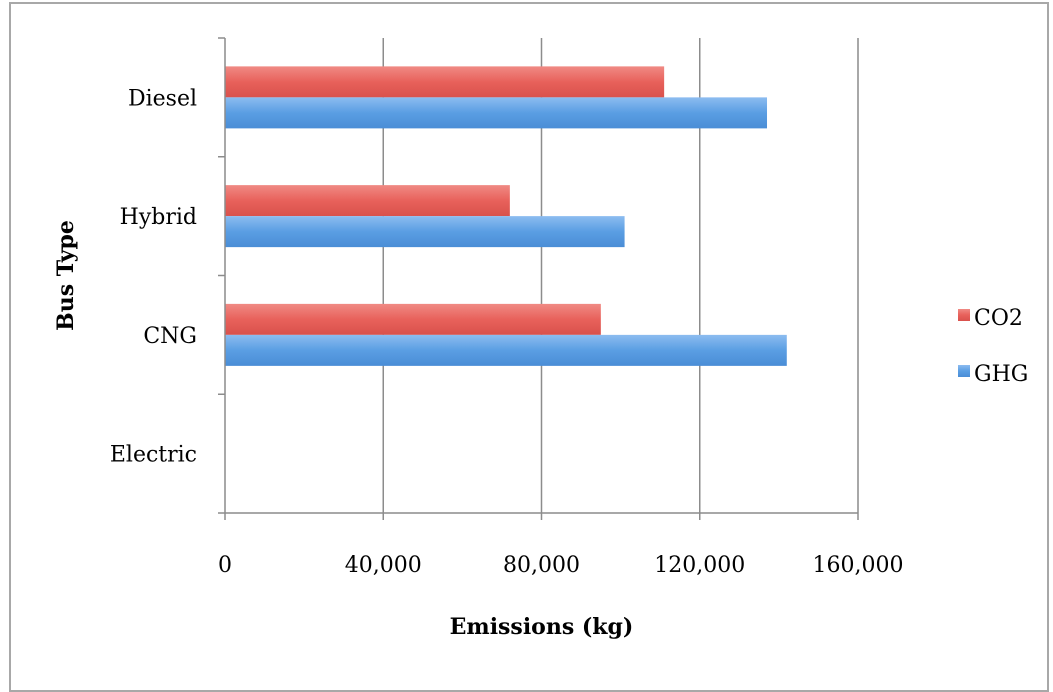  What do you see at coordinates (413, 319) in the screenshot?
I see `bar-co2-cng` at bounding box center [413, 319].